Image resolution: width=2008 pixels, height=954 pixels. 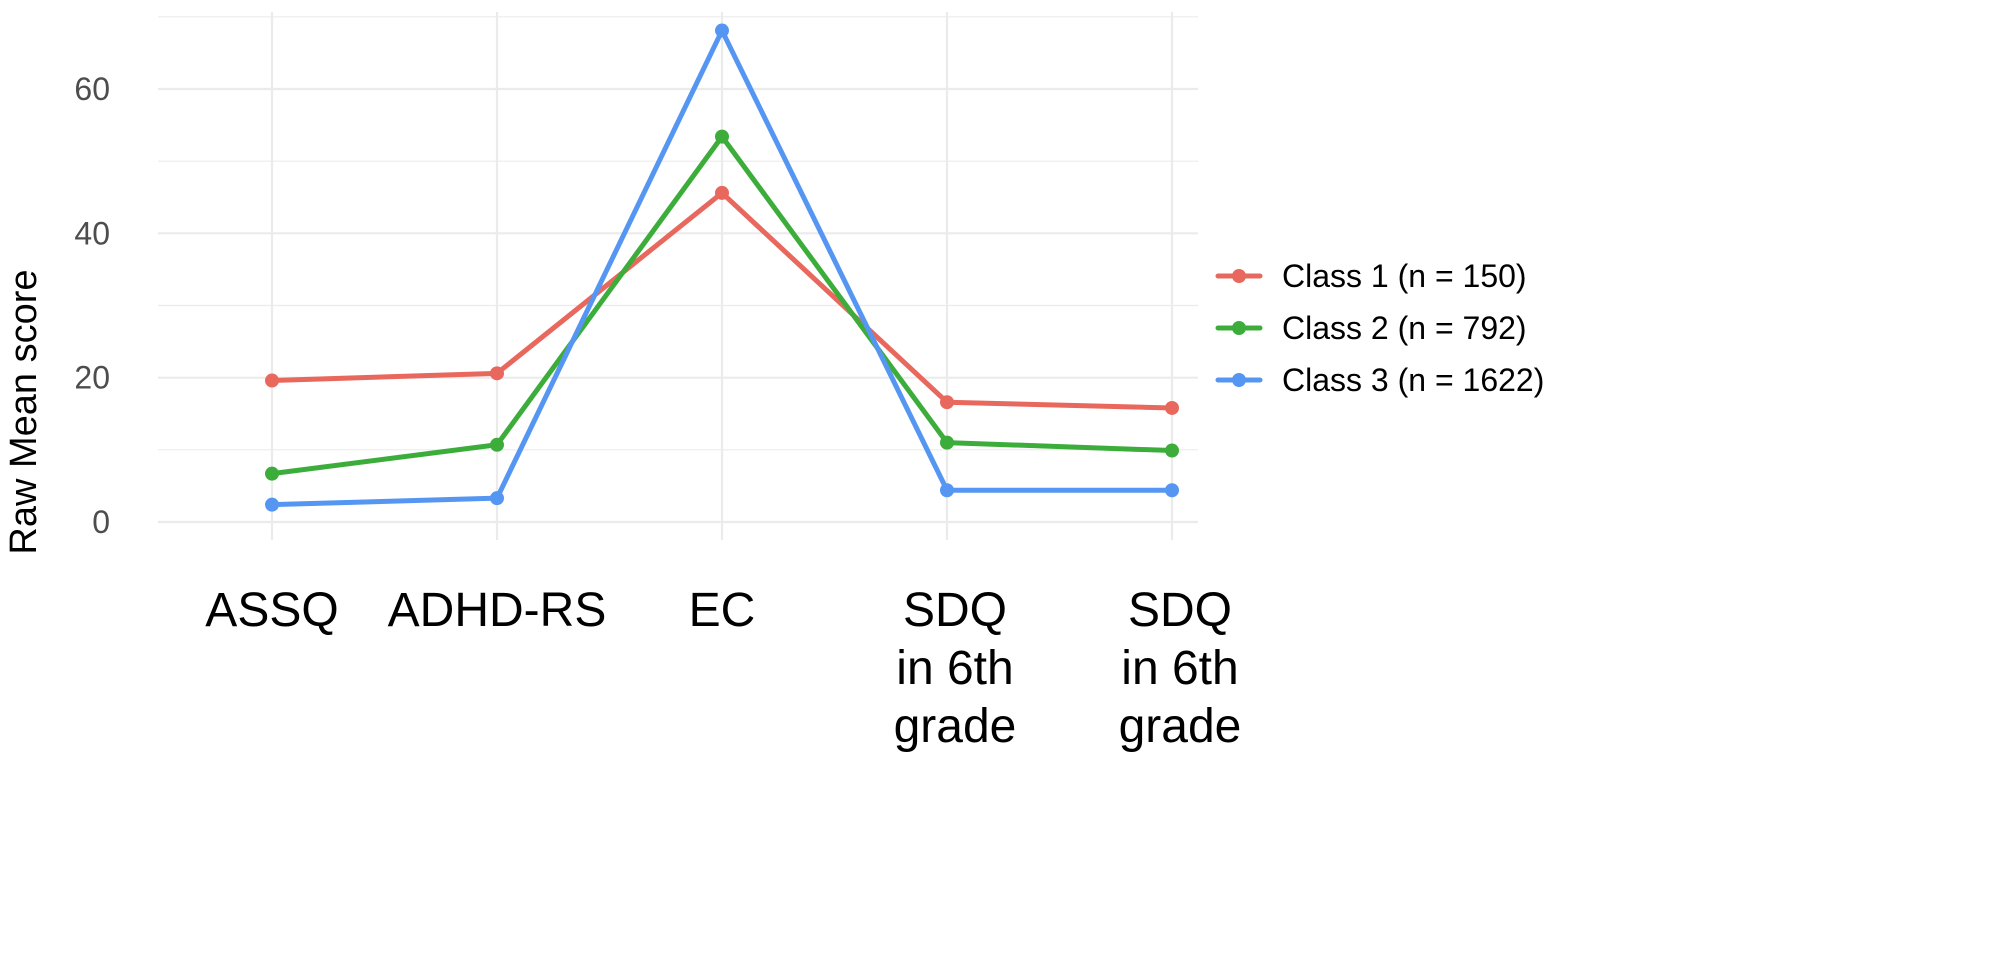 What do you see at coordinates (722, 610) in the screenshot?
I see `x-tick-label: EC` at bounding box center [722, 610].